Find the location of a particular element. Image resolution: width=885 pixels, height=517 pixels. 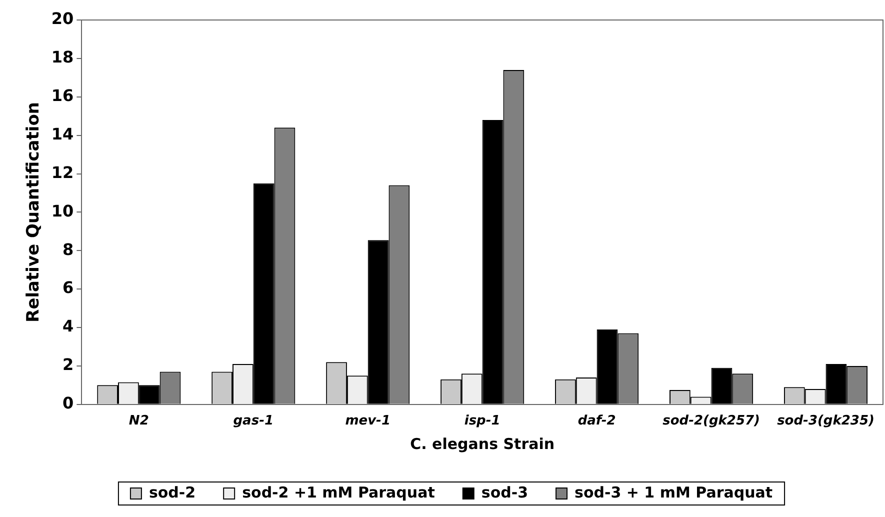

y-tick-label: 8 is located at coordinates (68, 249).